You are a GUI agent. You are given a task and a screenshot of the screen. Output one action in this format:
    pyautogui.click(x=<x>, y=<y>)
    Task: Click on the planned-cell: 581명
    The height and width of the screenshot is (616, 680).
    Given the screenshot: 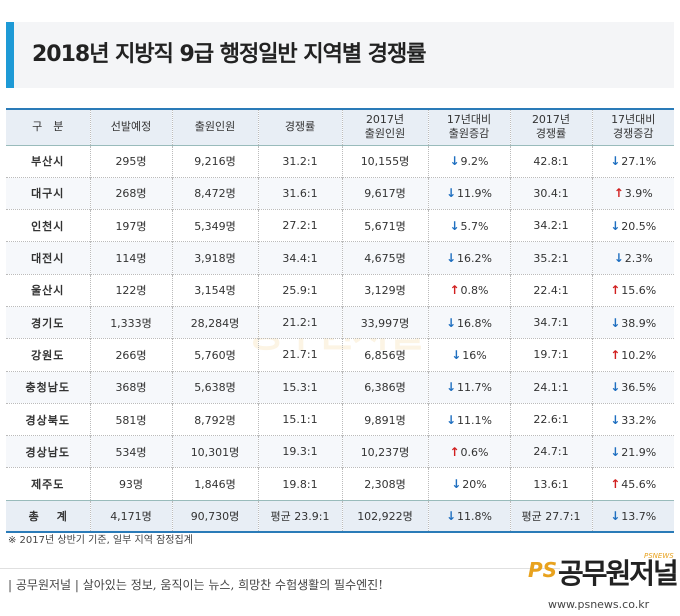 What is the action you would take?
    pyautogui.click(x=130, y=419)
    